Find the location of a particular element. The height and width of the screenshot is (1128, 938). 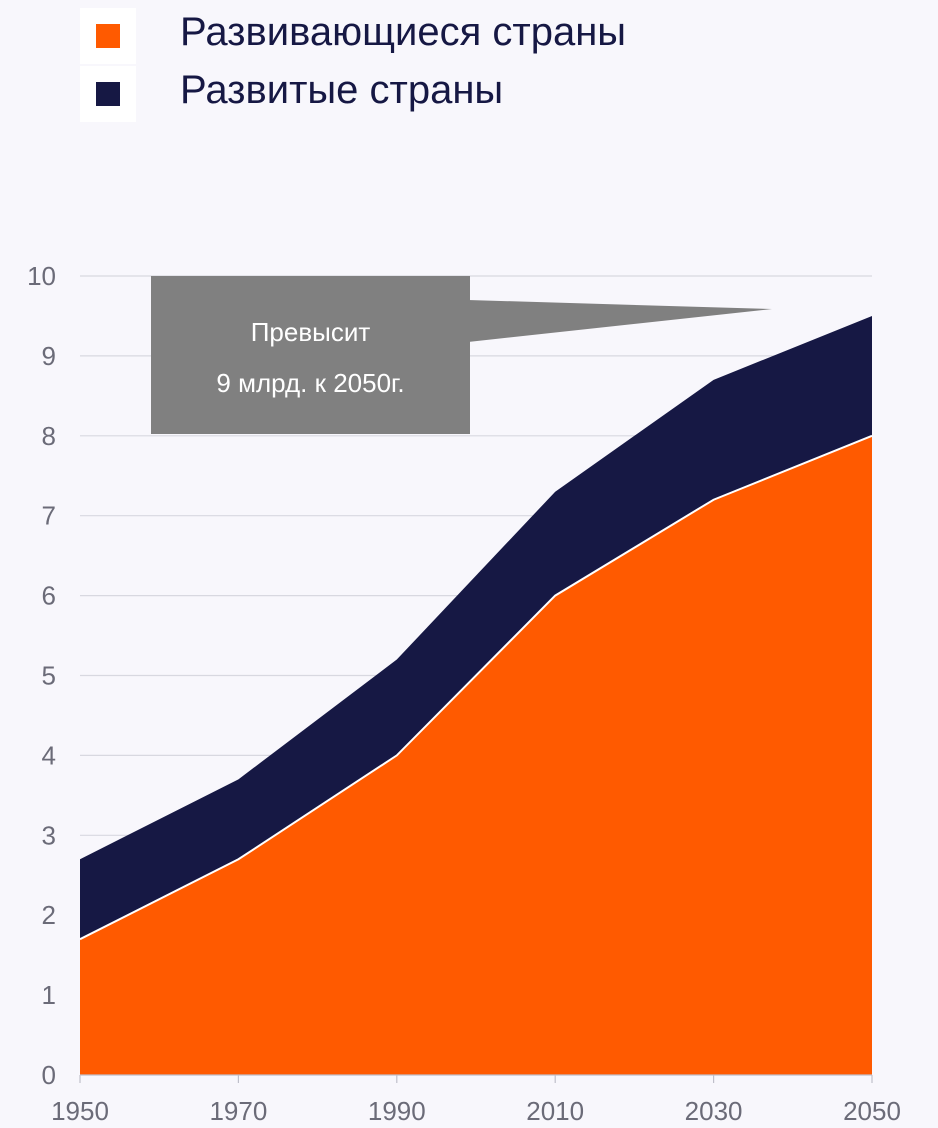

x-axis-ticks: 1950 1970 1990 2010 2030 2050 is located at coordinates (476, 1111).